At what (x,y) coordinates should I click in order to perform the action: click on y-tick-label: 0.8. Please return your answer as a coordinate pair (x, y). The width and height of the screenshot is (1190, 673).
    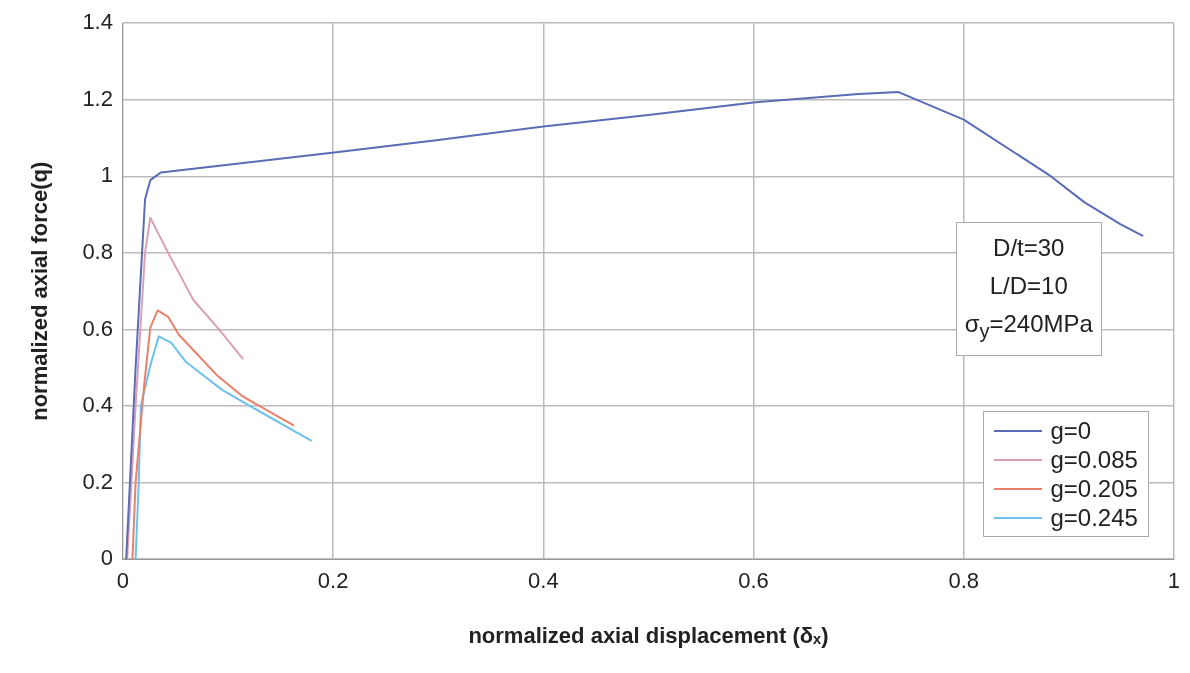
    Looking at the image, I should click on (97, 251).